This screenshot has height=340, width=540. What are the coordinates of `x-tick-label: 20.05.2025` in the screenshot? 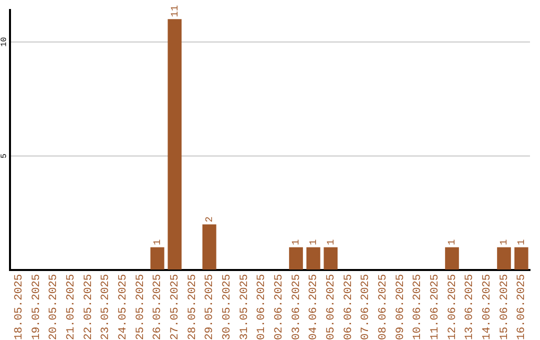 It's located at (54, 307).